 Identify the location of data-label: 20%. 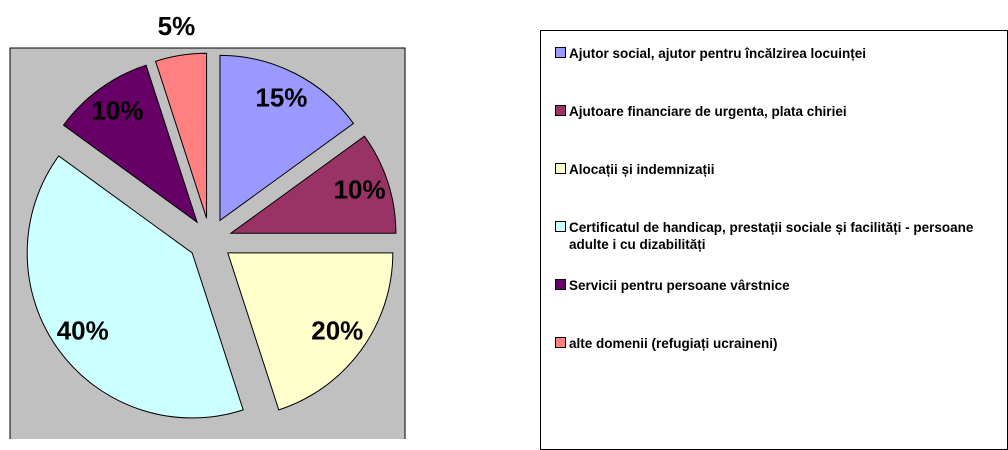
(337, 330).